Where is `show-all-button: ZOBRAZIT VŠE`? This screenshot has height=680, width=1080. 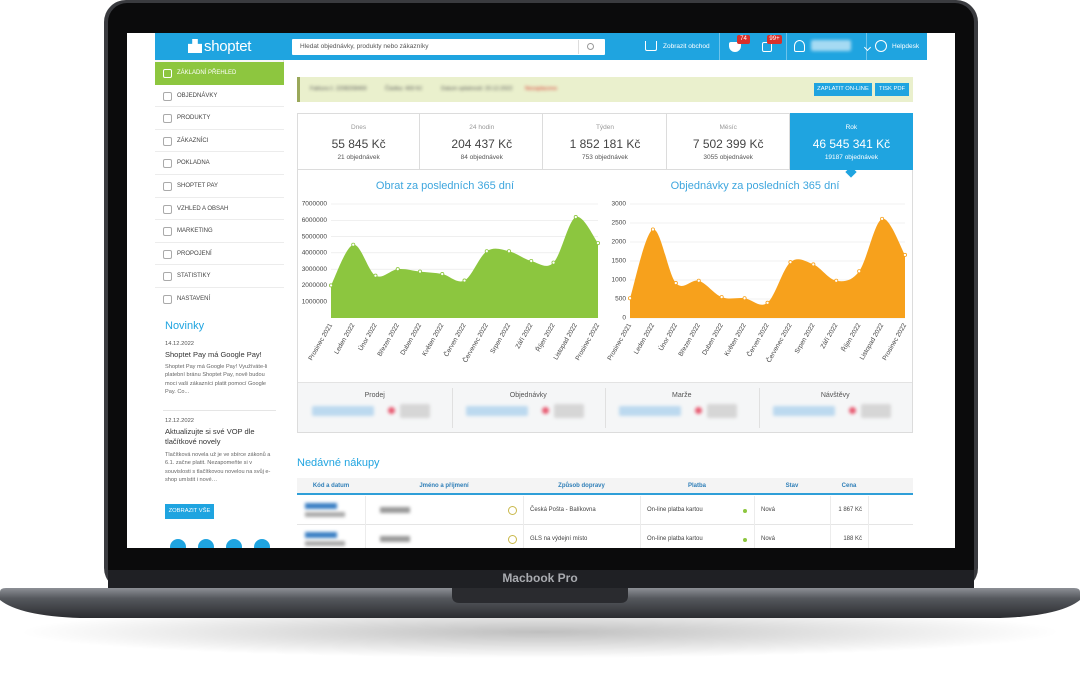
show-all-button: ZOBRAZIT VŠE is located at coordinates (189, 511).